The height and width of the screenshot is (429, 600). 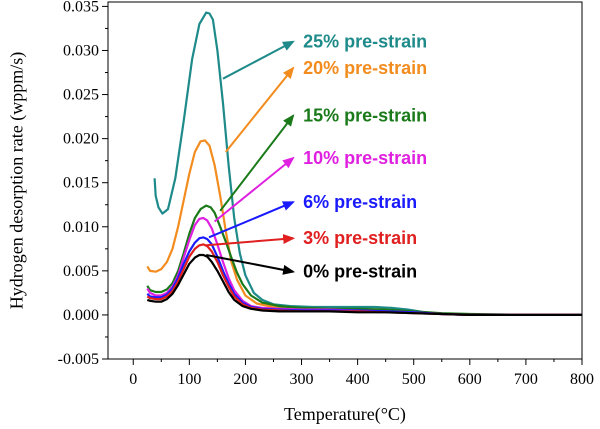 What do you see at coordinates (81, 227) in the screenshot?
I see `y-tick-label: 0.010` at bounding box center [81, 227].